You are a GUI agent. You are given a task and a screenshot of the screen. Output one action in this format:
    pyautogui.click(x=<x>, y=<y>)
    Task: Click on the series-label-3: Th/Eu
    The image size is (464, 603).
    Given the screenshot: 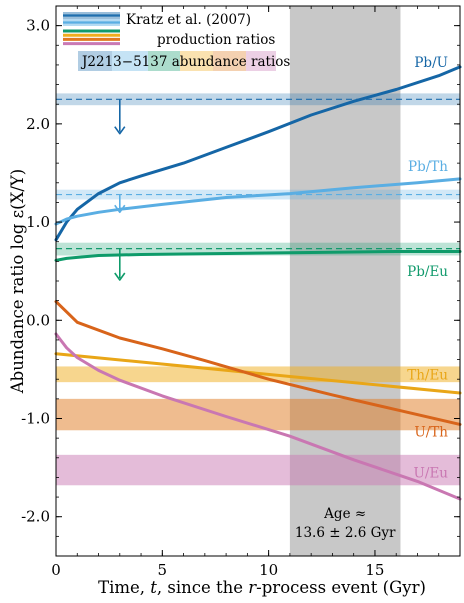 What is the action you would take?
    pyautogui.click(x=427, y=375)
    